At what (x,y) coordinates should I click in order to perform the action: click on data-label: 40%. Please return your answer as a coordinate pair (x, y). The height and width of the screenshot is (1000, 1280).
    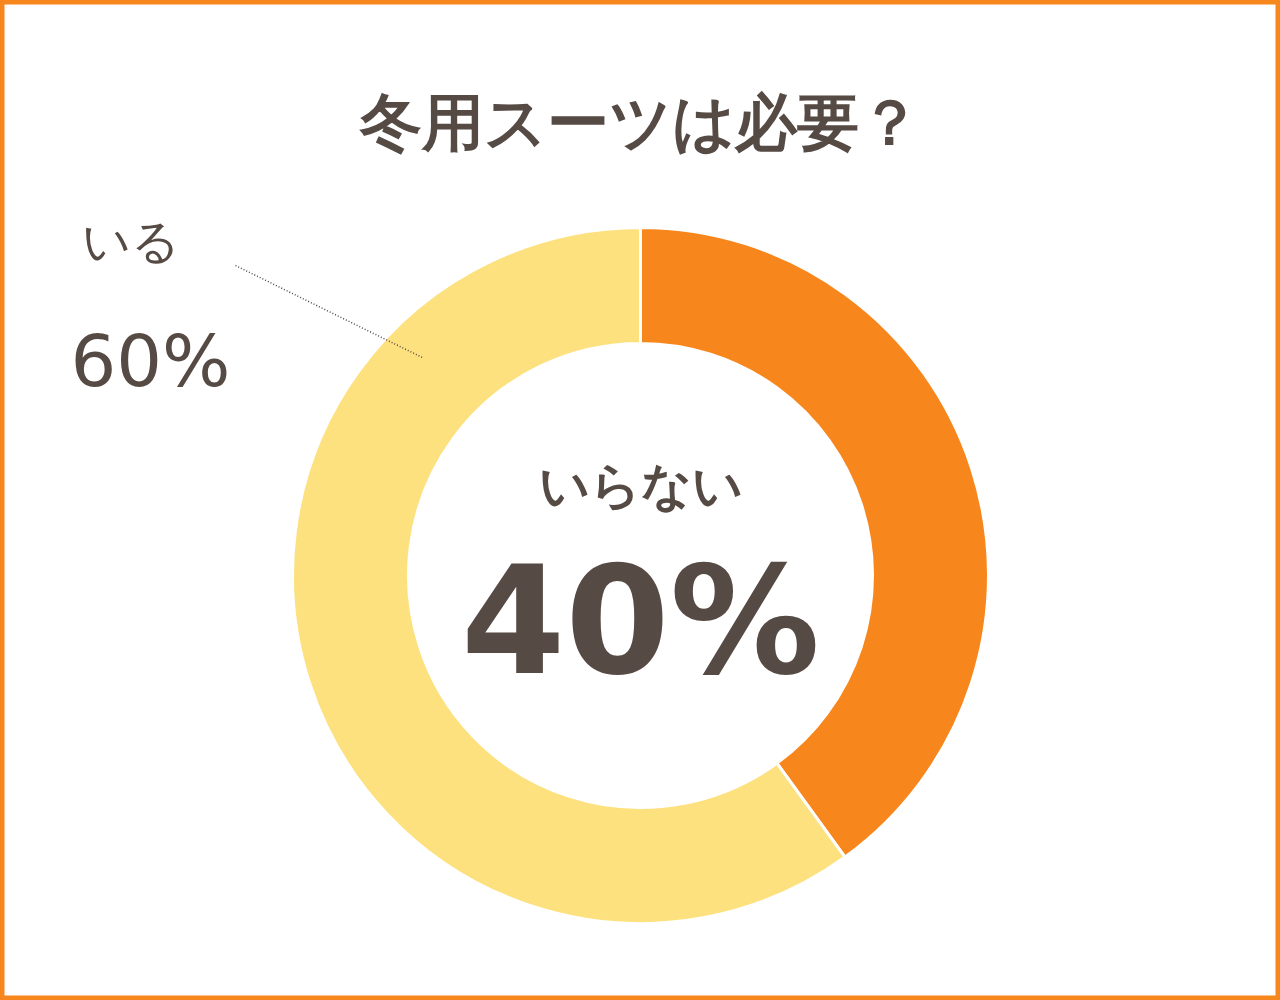
    Looking at the image, I should click on (640, 620).